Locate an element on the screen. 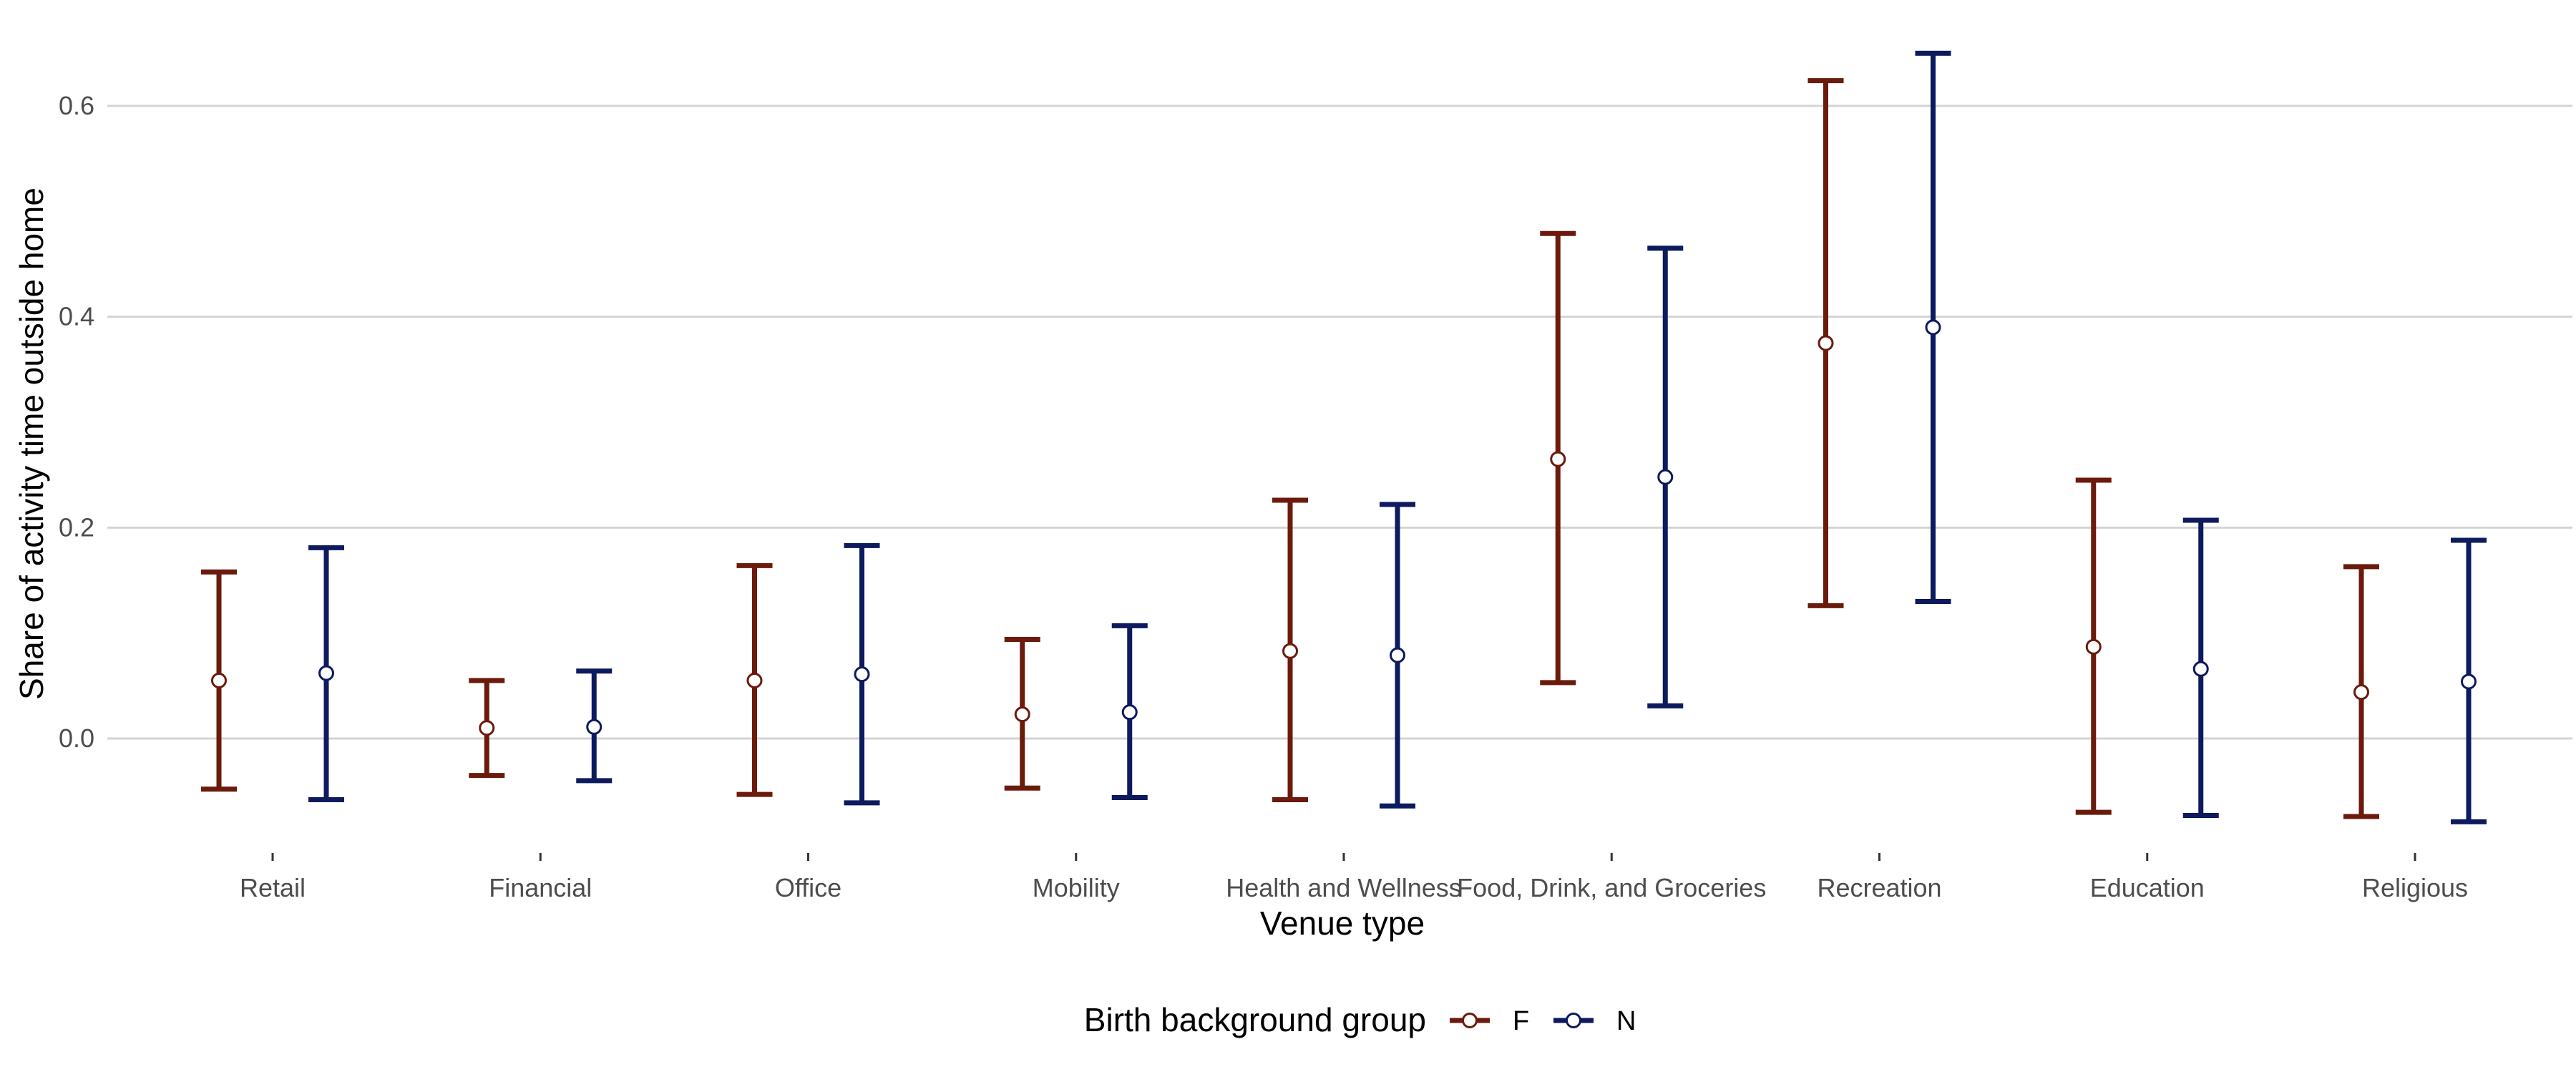  y-axis-ticks: 0.0 0.2 0.4 0.6 is located at coordinates (76, 422).